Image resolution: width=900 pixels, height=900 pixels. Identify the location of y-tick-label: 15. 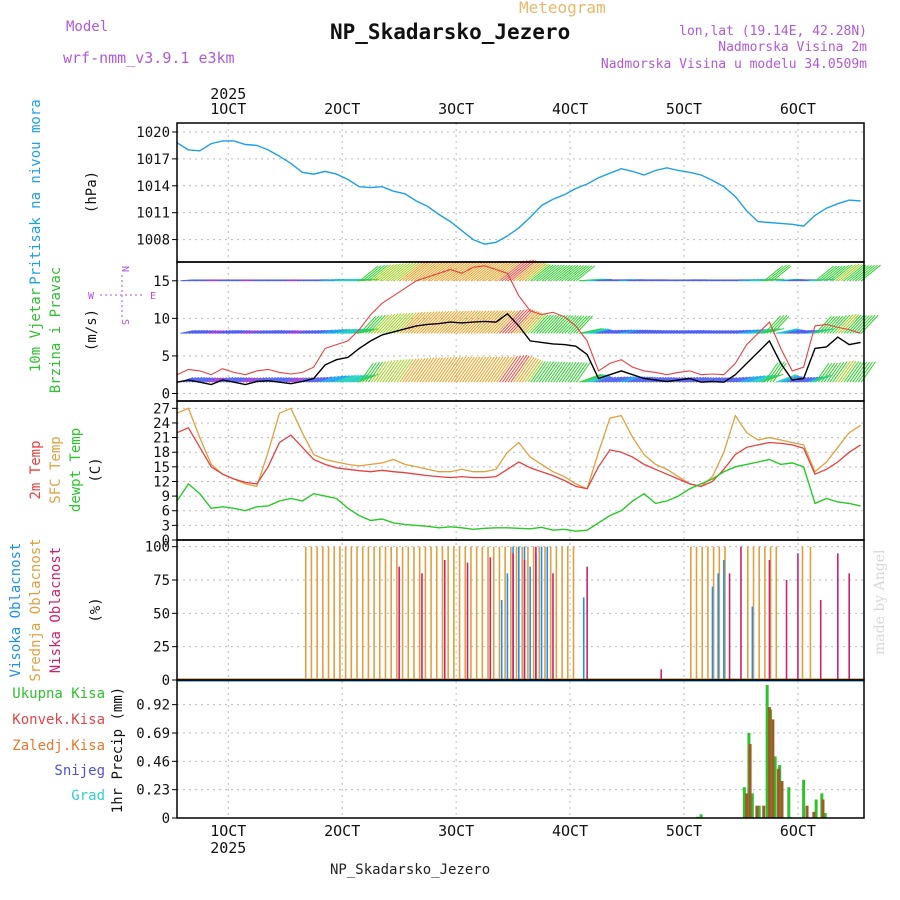
(161, 468).